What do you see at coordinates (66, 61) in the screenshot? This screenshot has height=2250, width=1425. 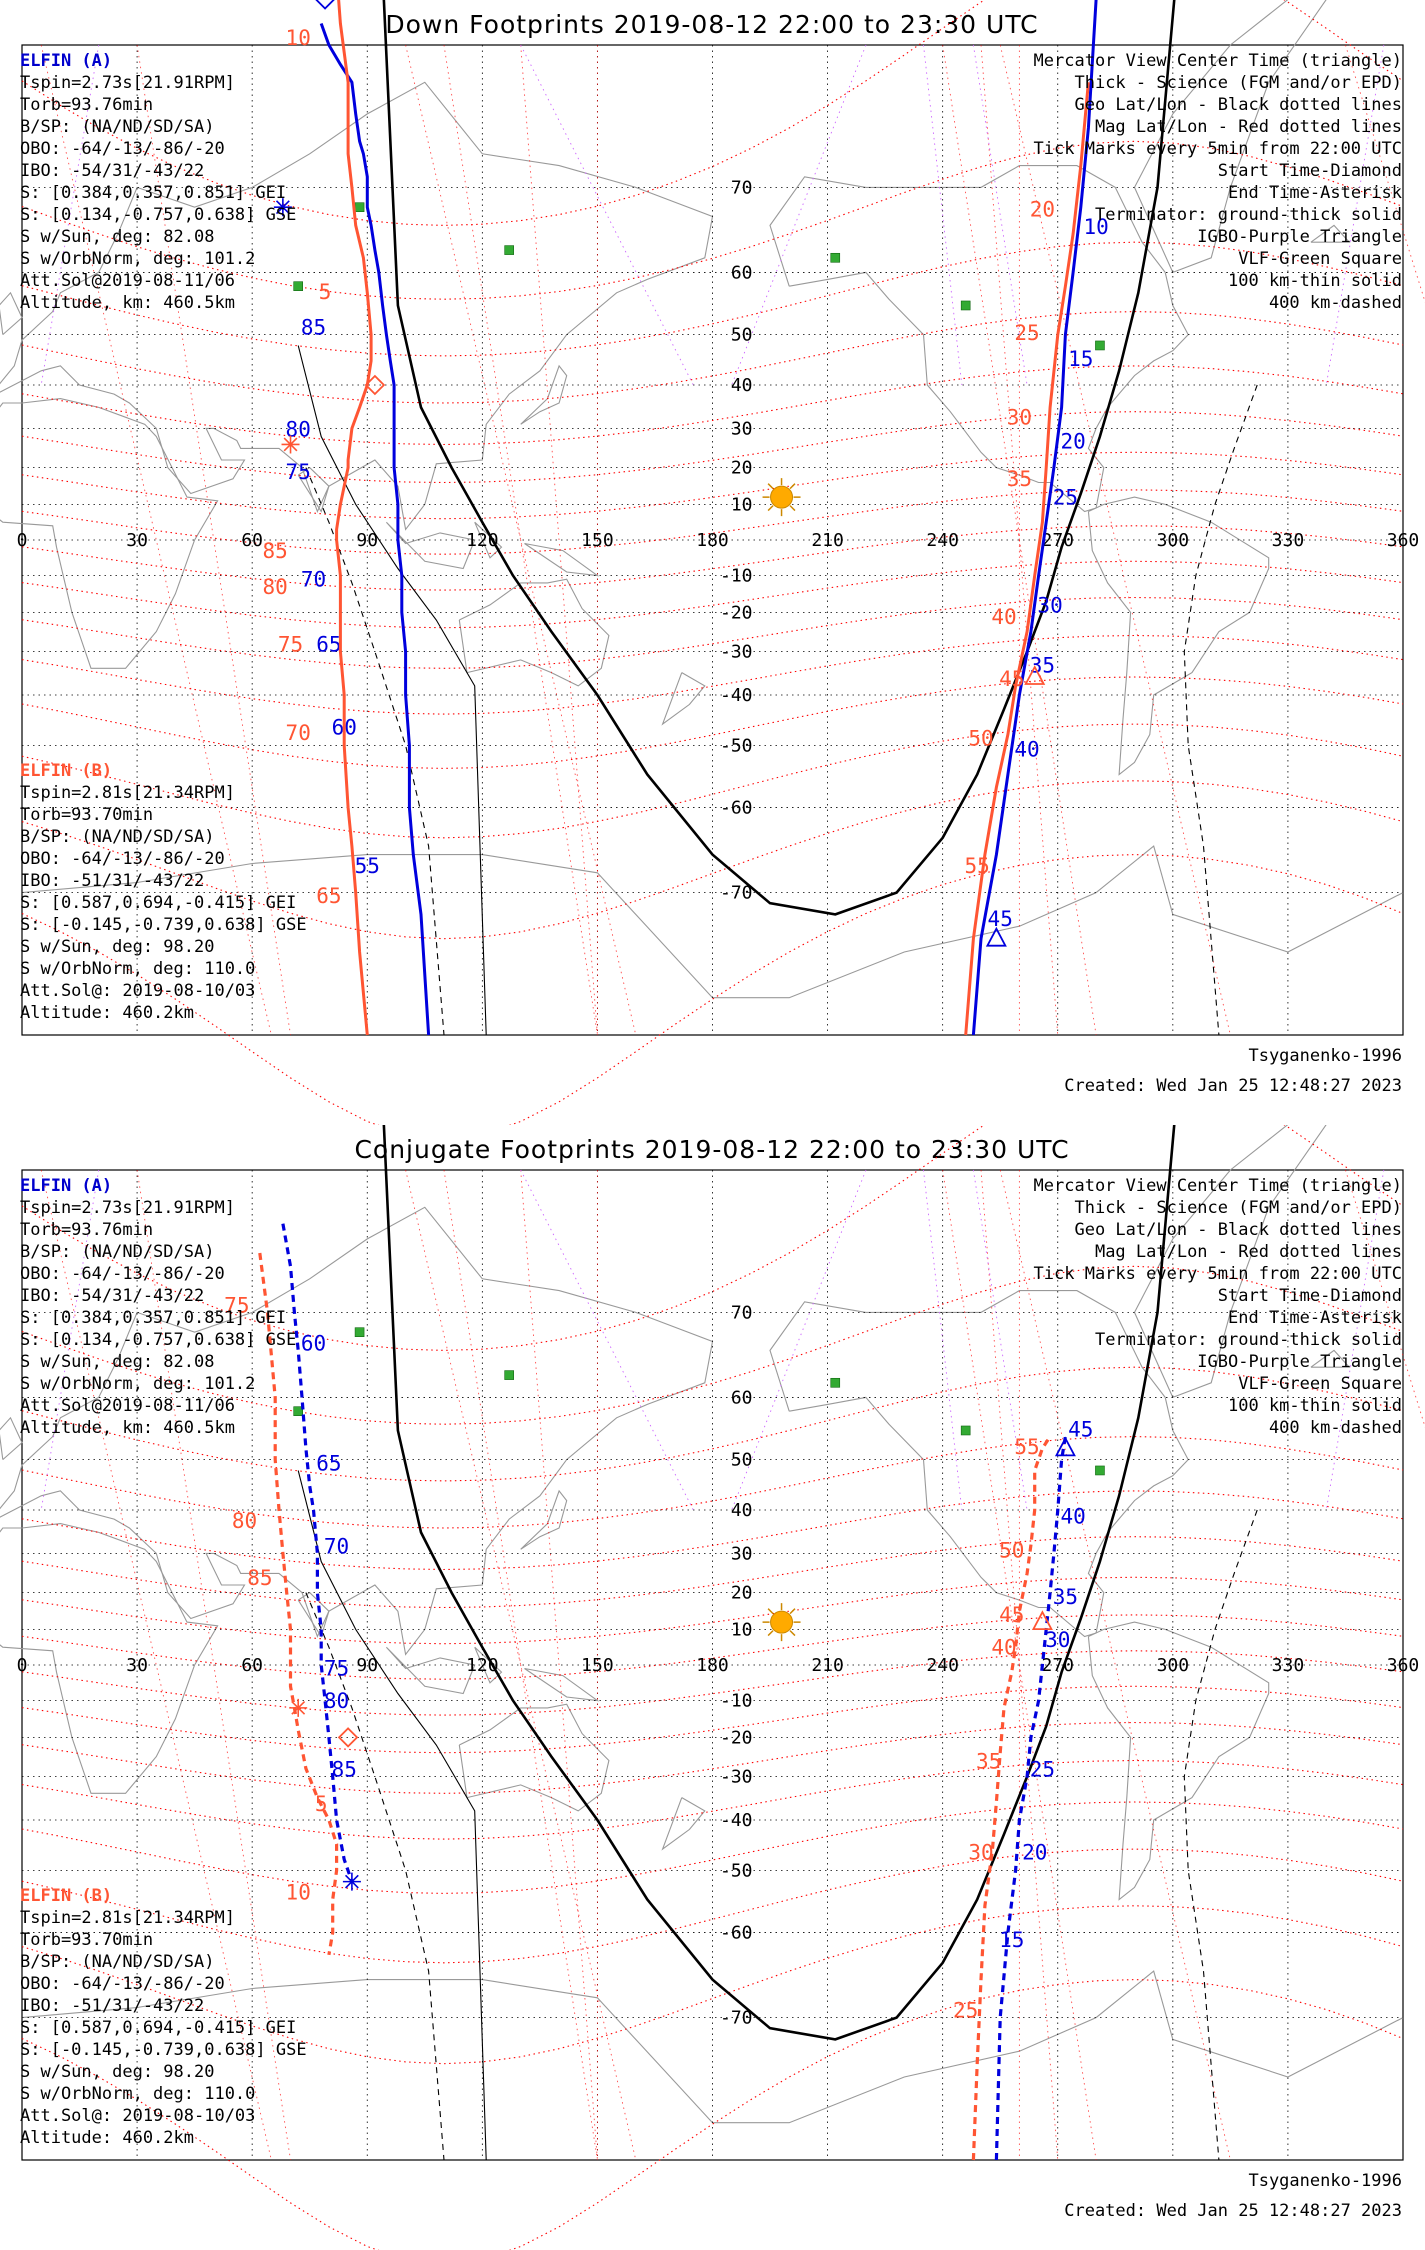 I see `elfin-label: ELFIN (A)` at bounding box center [66, 61].